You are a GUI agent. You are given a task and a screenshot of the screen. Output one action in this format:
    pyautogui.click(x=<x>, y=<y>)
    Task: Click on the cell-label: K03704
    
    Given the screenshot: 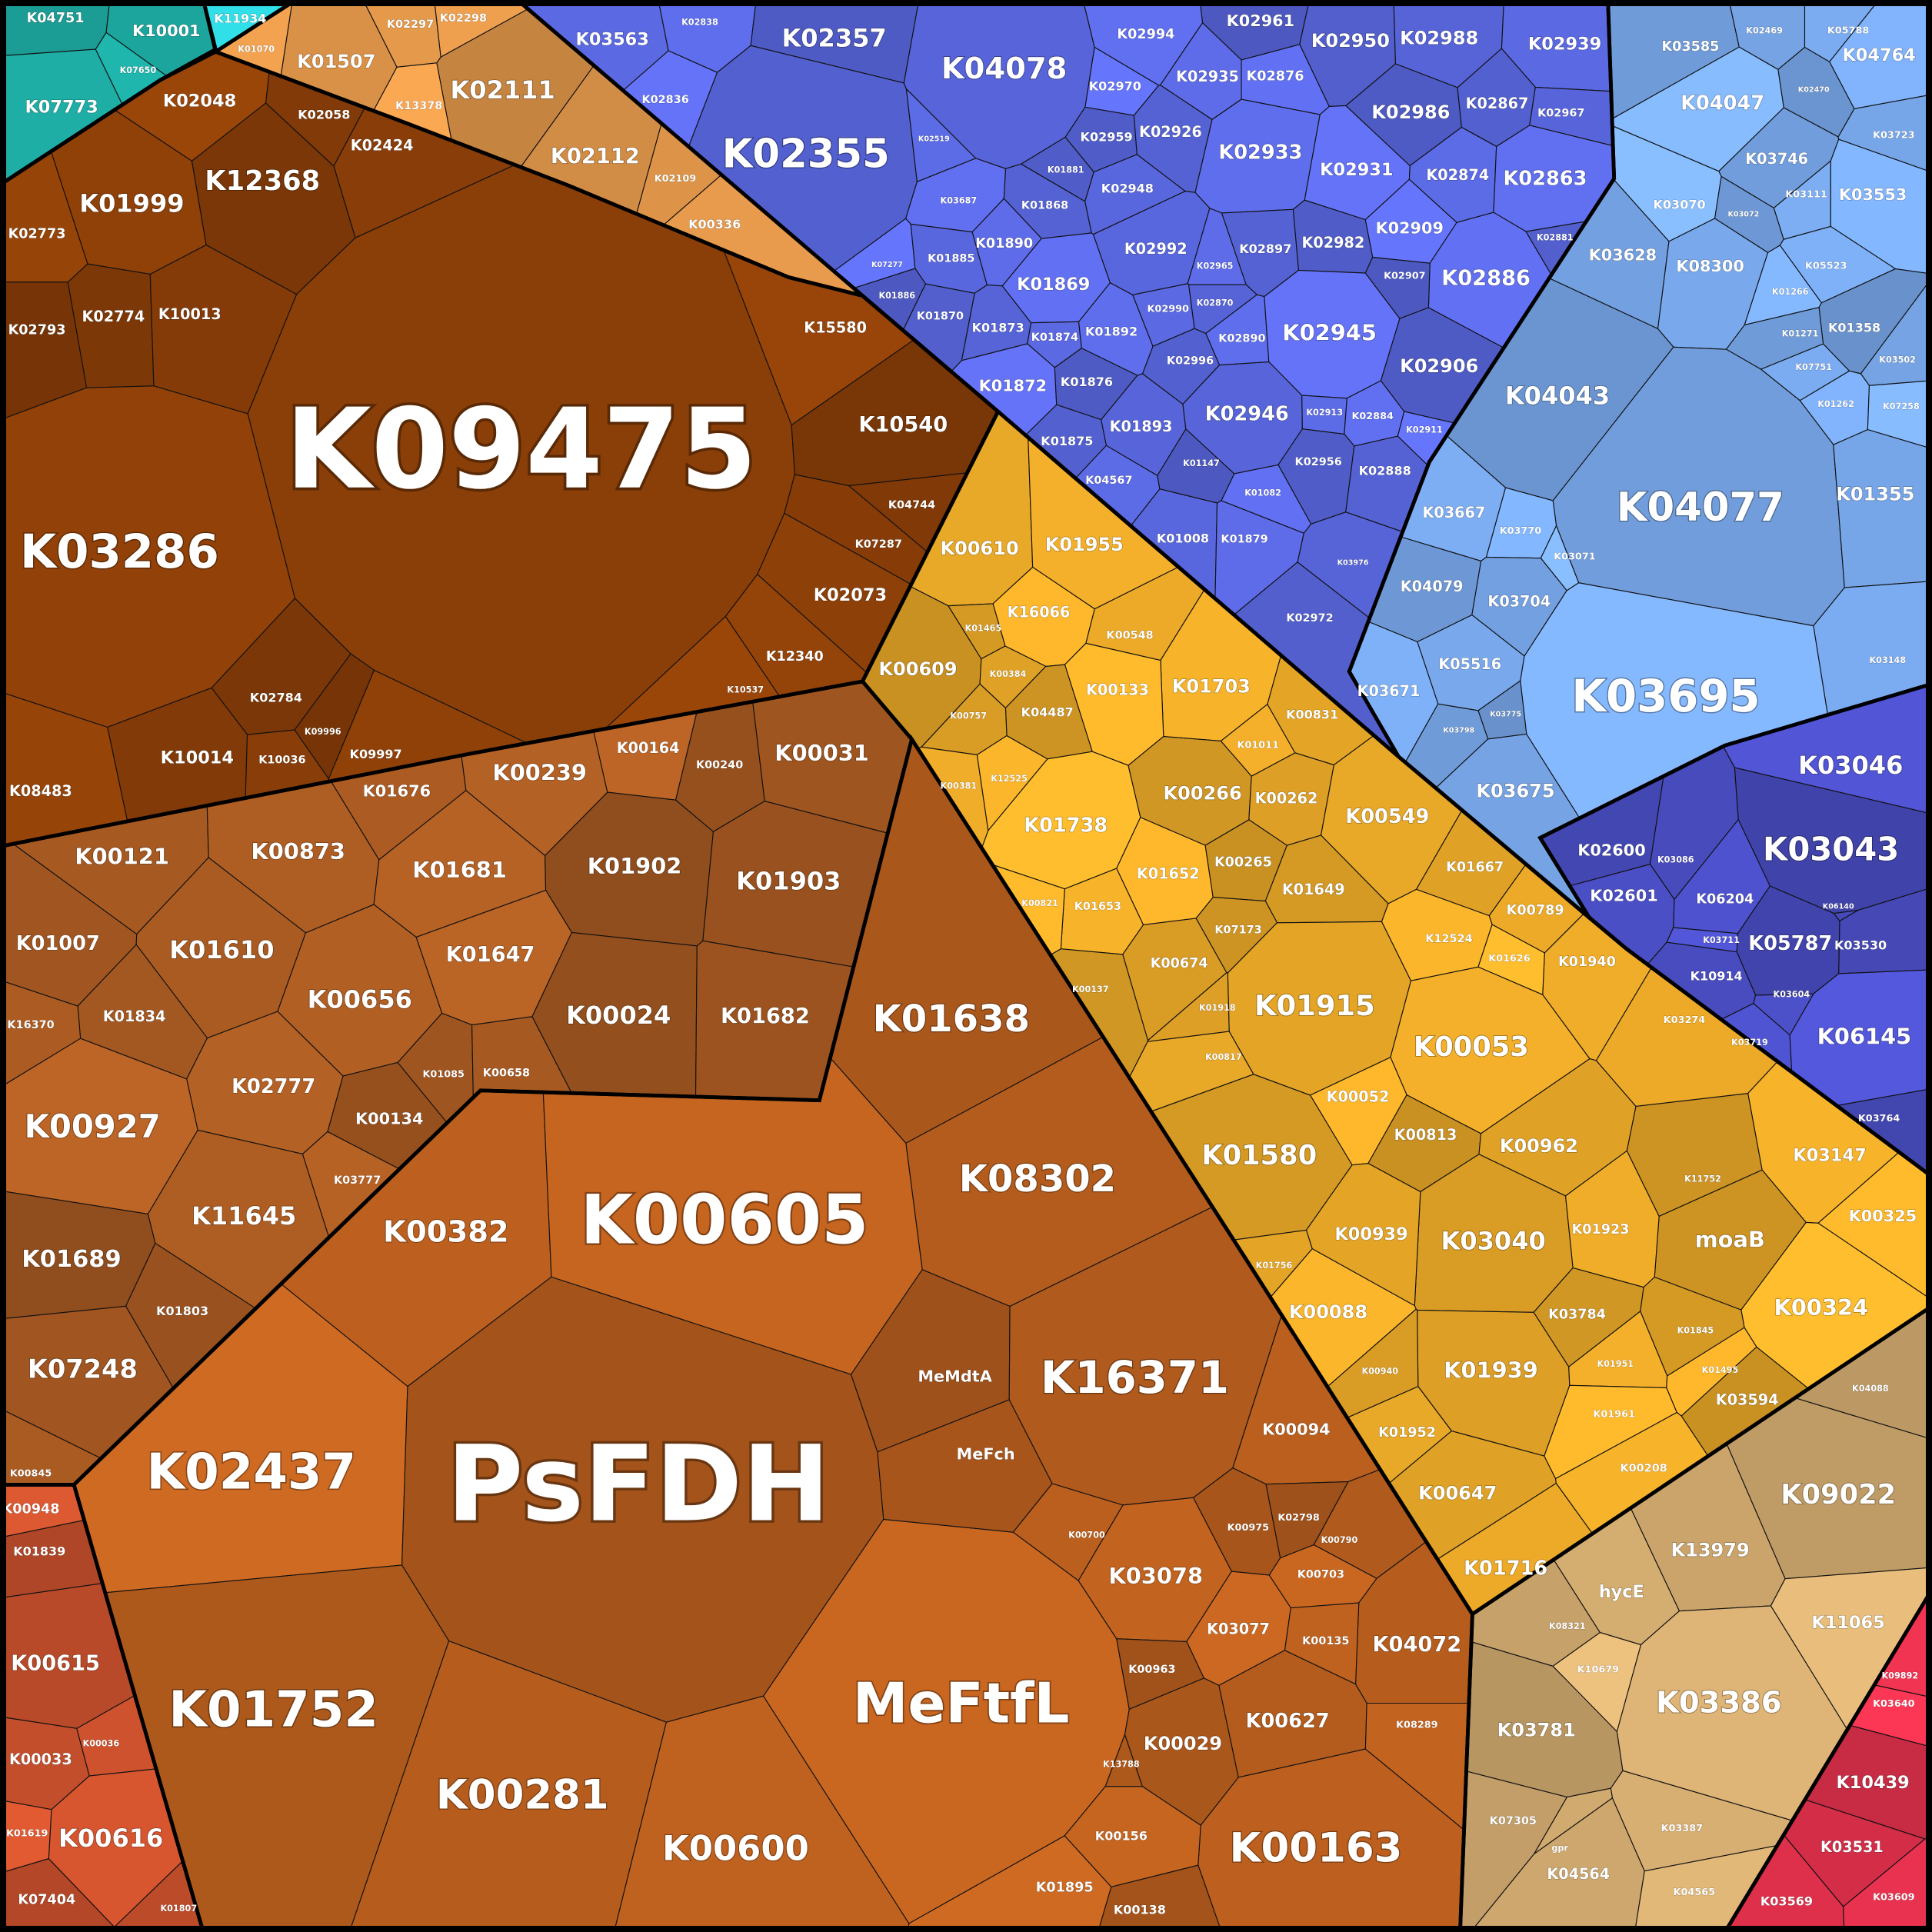 What is the action you would take?
    pyautogui.click(x=1519, y=601)
    